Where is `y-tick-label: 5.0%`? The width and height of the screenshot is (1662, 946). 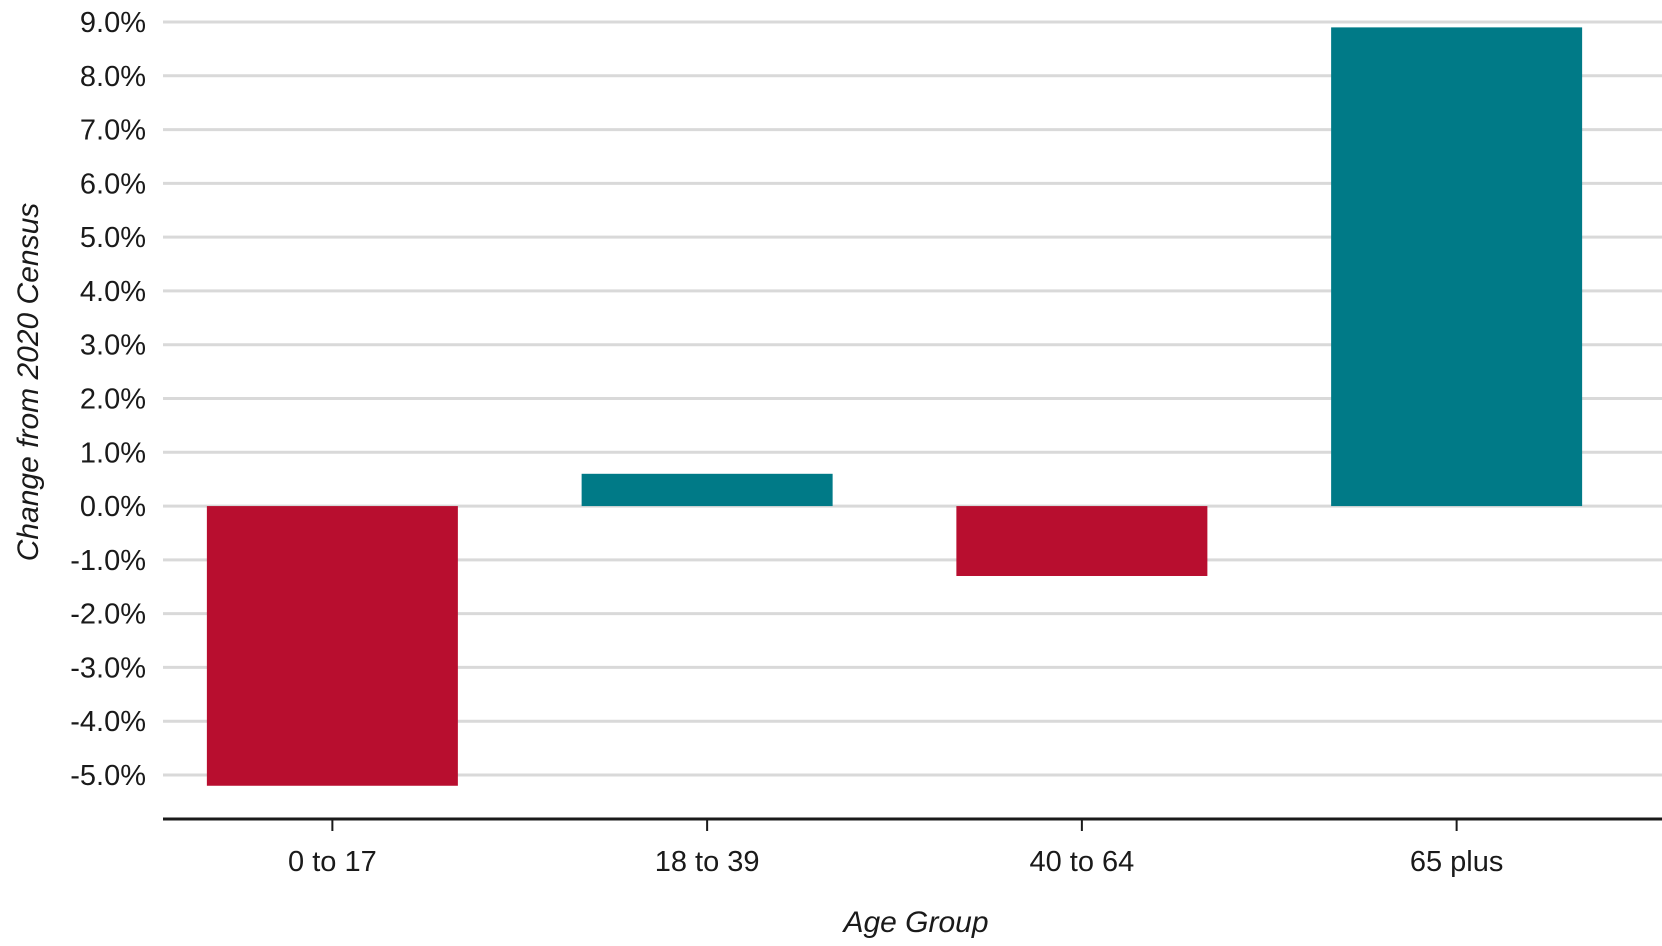 y-tick-label: 5.0% is located at coordinates (113, 238).